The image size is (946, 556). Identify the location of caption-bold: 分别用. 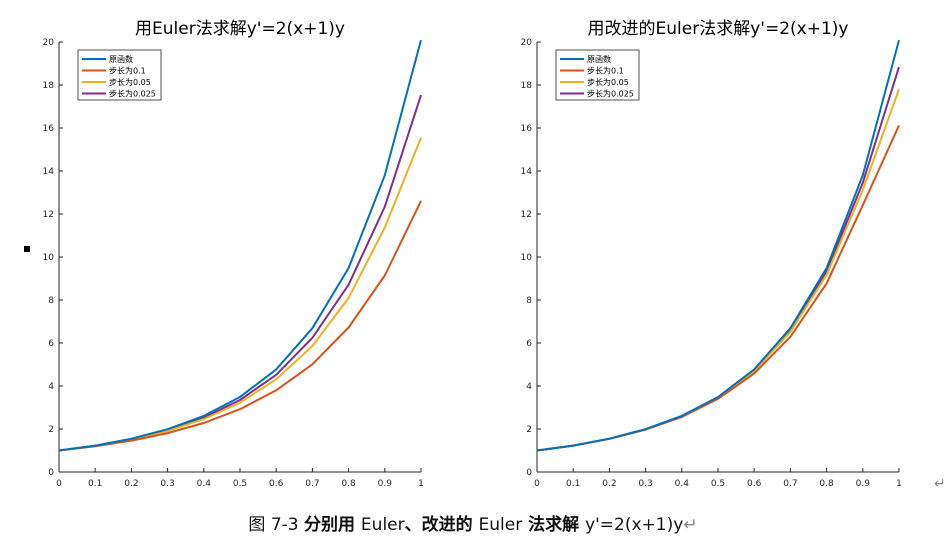
(332, 525).